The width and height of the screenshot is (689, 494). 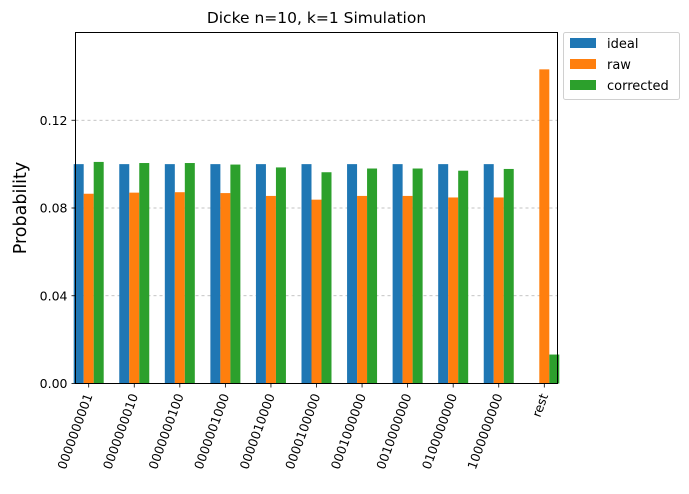 I want to click on x-tick-label: 0001000000, so click(x=348, y=431).